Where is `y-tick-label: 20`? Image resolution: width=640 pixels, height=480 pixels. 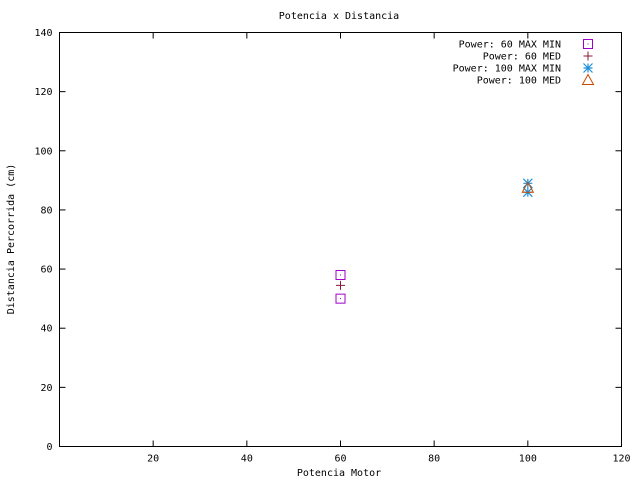 y-tick-label: 20 is located at coordinates (46, 388).